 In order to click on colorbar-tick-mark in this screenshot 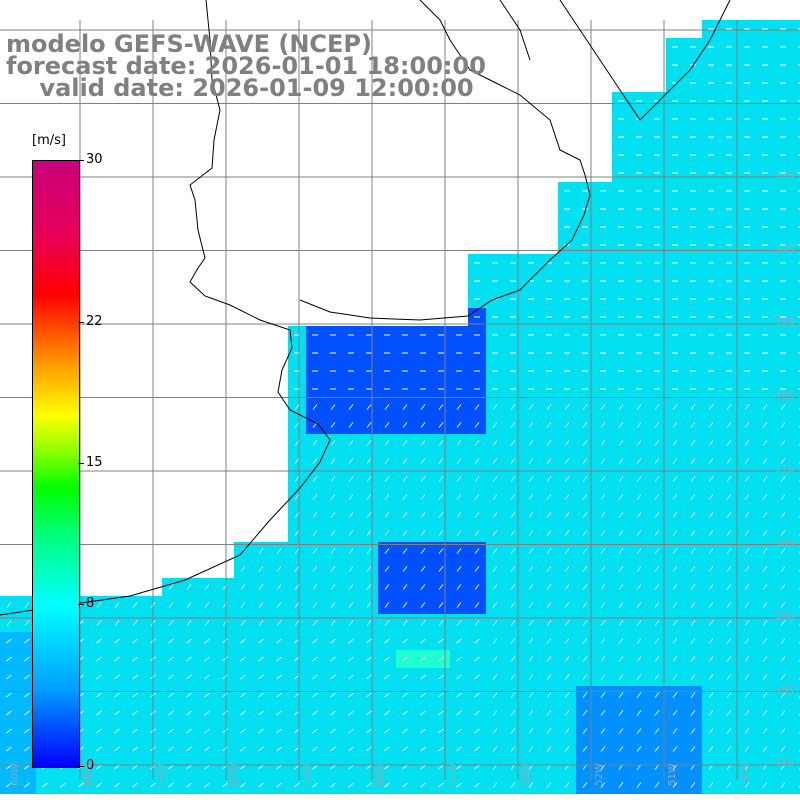, I will do `click(81, 766)`.